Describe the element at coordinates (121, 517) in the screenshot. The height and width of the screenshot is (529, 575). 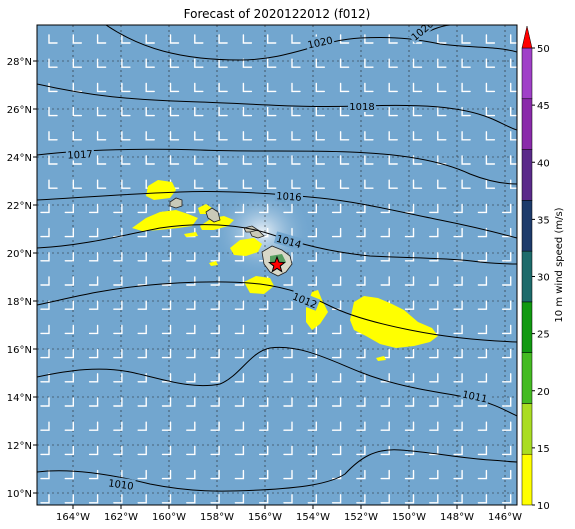
I see `x-tick-label: 162°W` at that location.